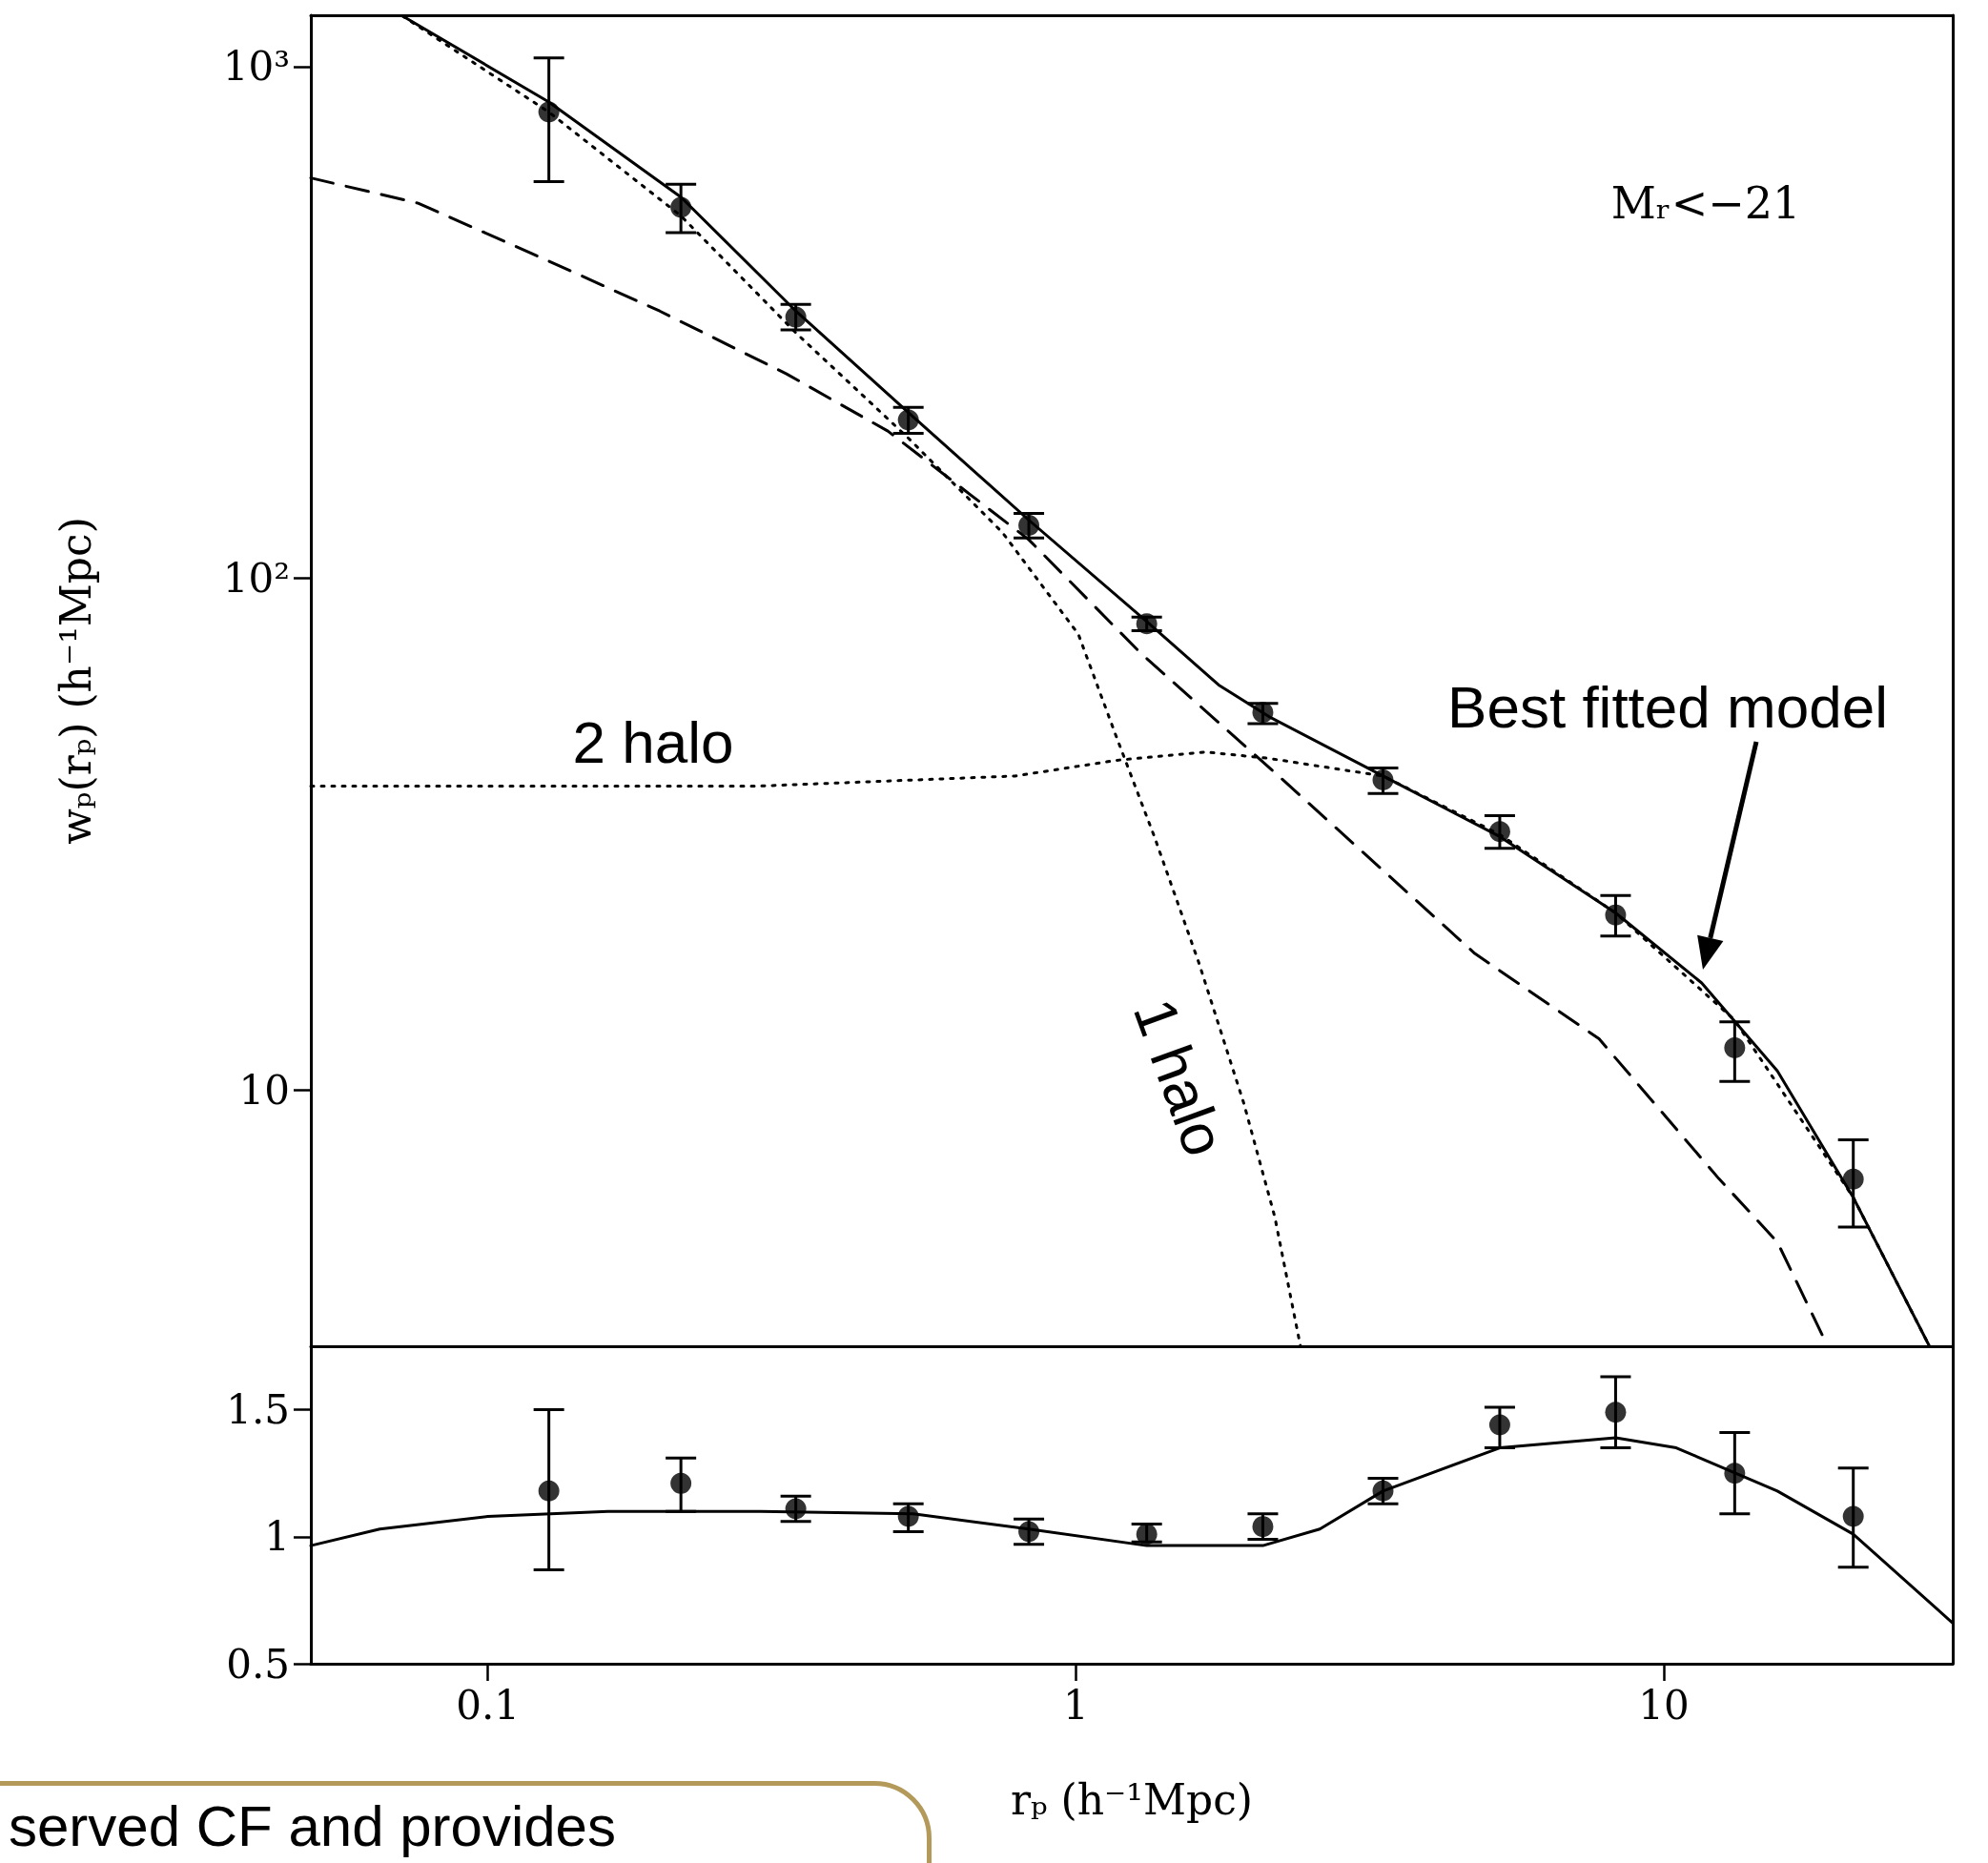  I want to click on text-box: served CF and provides, so click(466, 1822).